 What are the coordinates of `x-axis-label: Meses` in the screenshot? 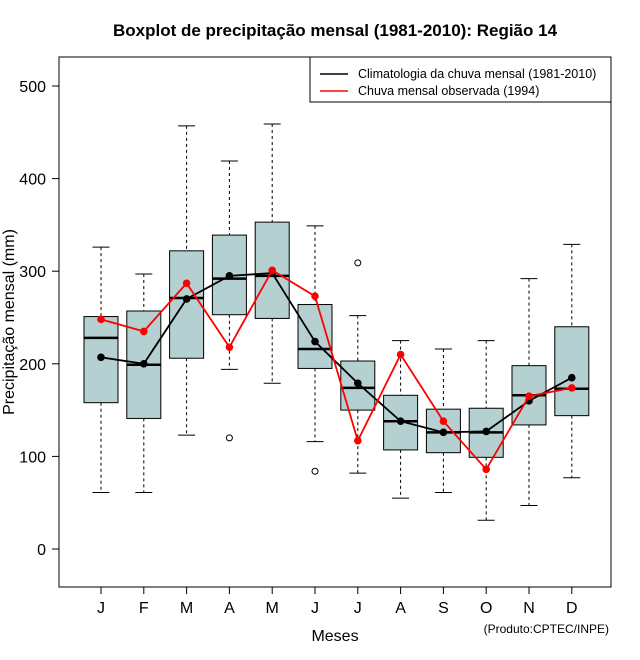 It's located at (334, 636).